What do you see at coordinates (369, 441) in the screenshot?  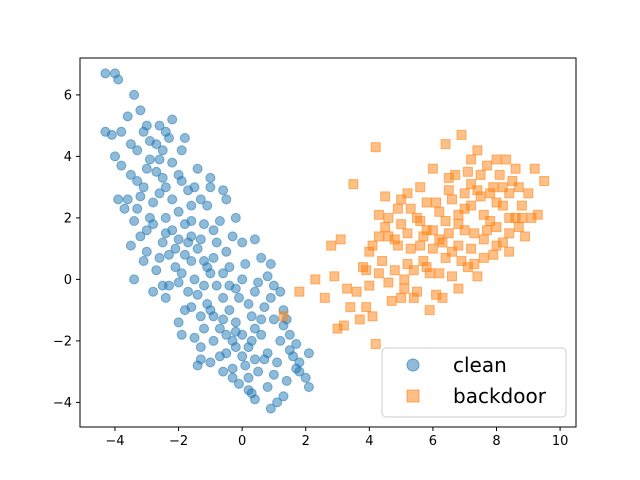 I see `x-tick-label: 4` at bounding box center [369, 441].